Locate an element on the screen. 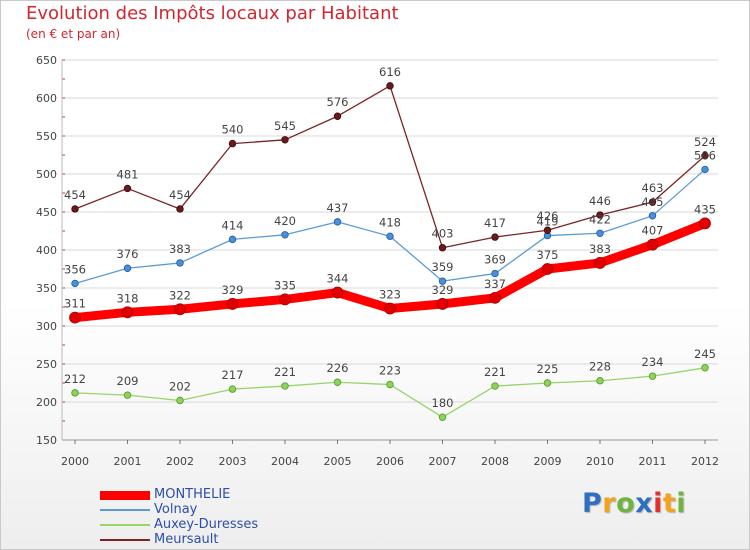 The height and width of the screenshot is (550, 750). data-label: 223 is located at coordinates (390, 371).